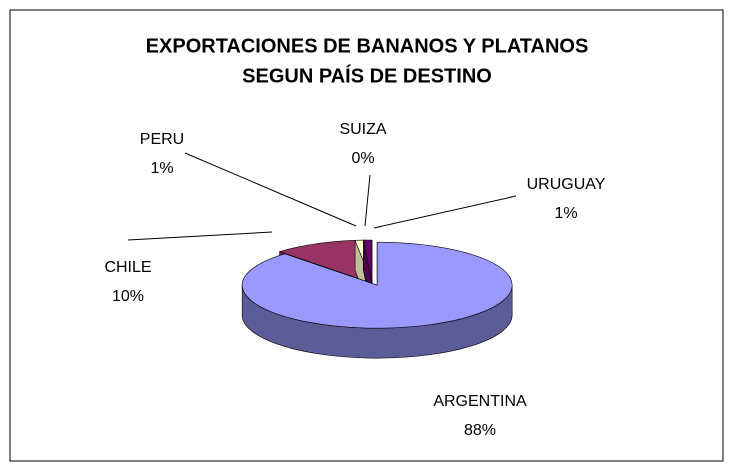 Image resolution: width=734 pixels, height=471 pixels. I want to click on chart-title: EXPORTACIONES DE BANANOS Y PLATANOS, so click(367, 46).